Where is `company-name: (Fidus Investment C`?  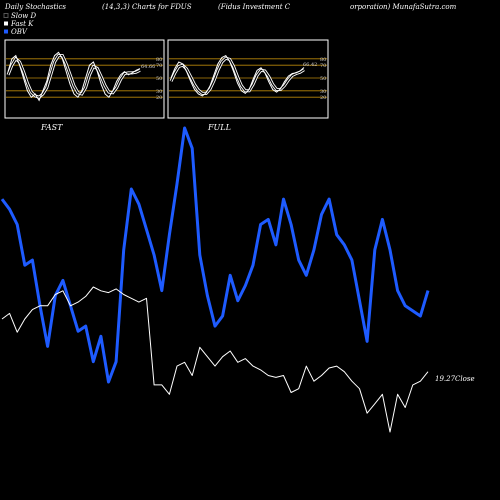
company-name: (Fidus Investment C is located at coordinates (254, 7).